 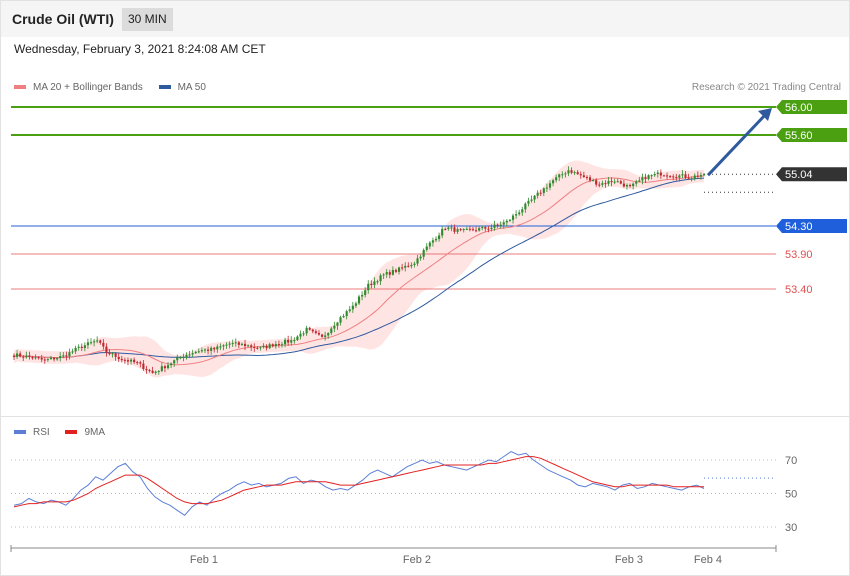 What do you see at coordinates (737, 144) in the screenshot?
I see `projection-arrow-shaft` at bounding box center [737, 144].